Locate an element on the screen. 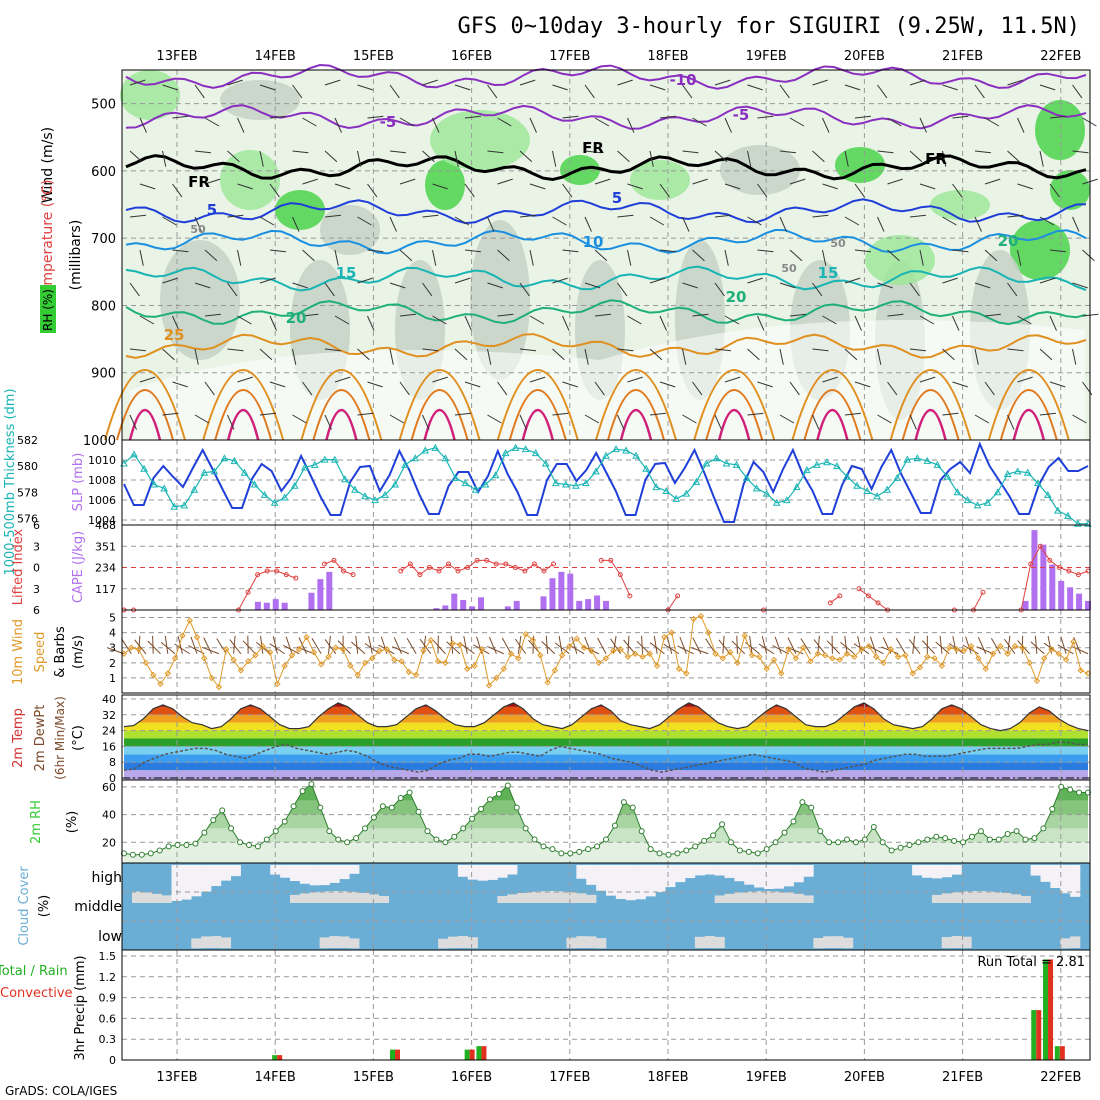 This screenshot has height=1100, width=1100. date-label-bottom: 15FEB is located at coordinates (373, 1077).